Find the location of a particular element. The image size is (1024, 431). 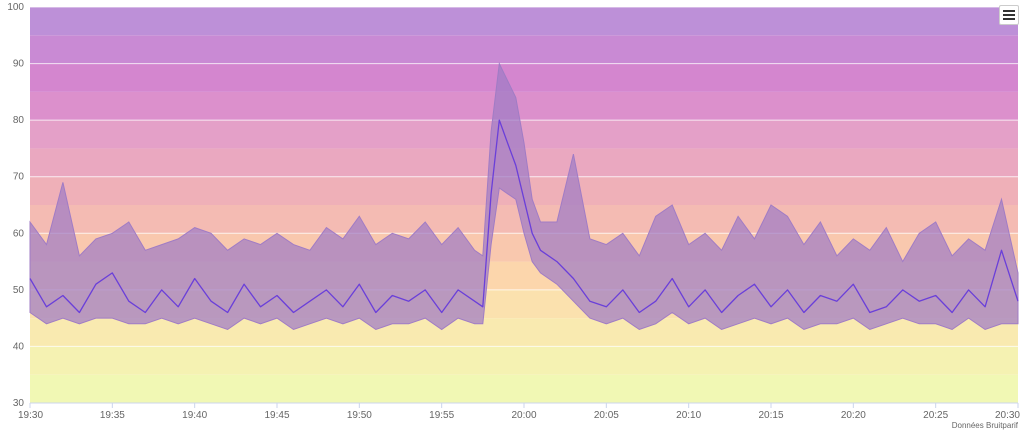

x-tick-label: 20:25 is located at coordinates (935, 415).